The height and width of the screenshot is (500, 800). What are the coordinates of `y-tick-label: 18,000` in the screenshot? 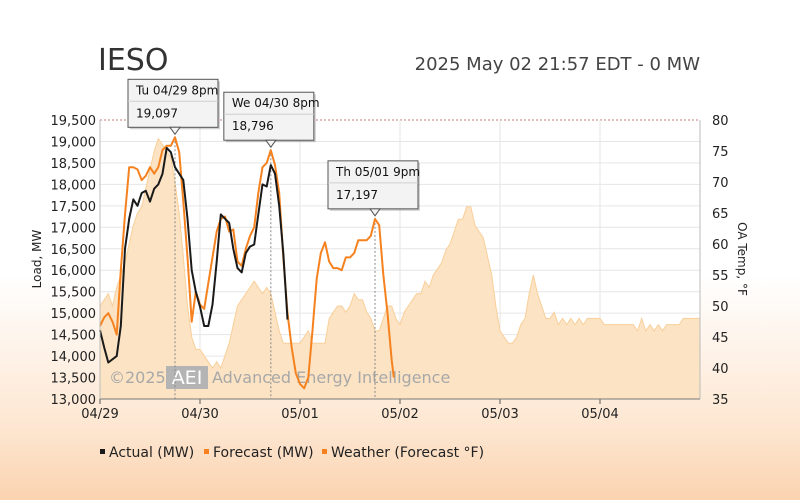 It's located at (74, 185).